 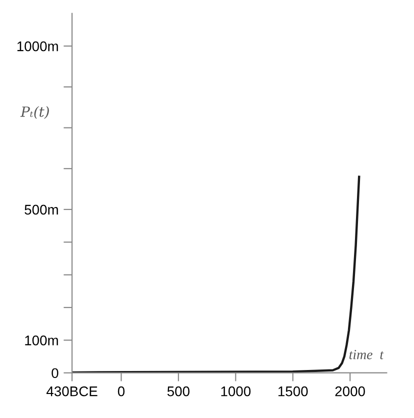 I want to click on y-tick-label: 1000m, so click(x=37, y=46).